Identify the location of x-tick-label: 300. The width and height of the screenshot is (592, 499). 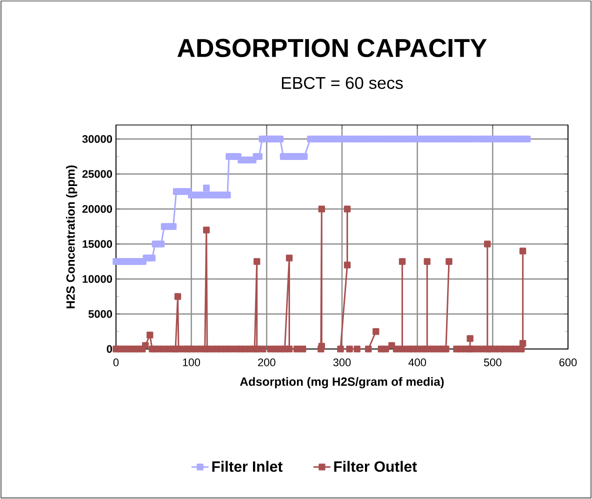
(342, 362).